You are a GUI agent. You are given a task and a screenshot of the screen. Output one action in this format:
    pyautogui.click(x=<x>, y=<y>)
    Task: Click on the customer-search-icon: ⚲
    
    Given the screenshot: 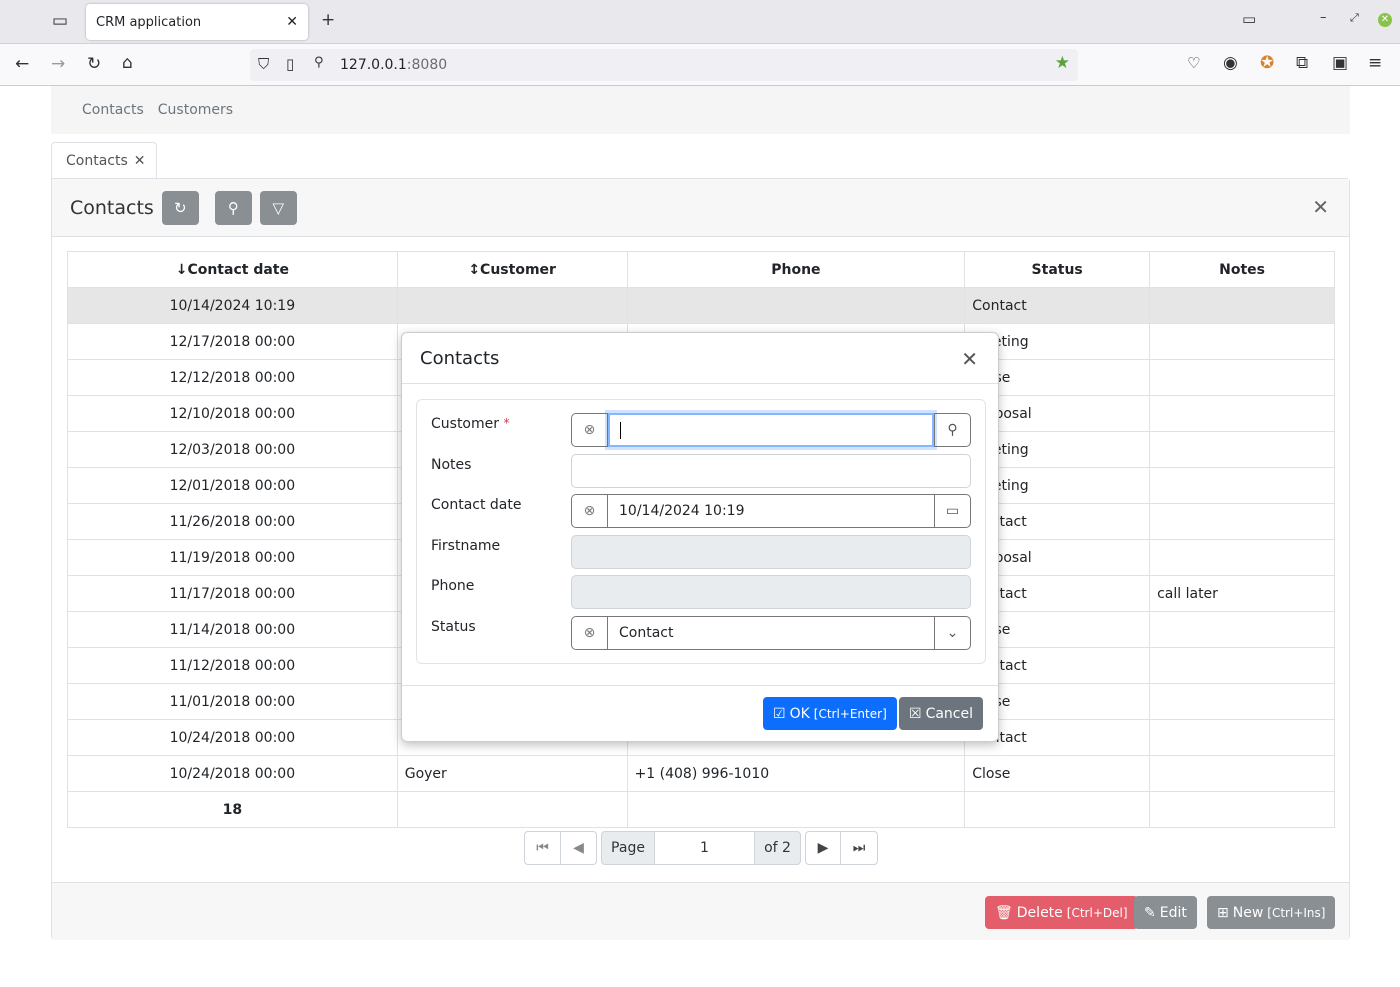 What is the action you would take?
    pyautogui.click(x=952, y=430)
    